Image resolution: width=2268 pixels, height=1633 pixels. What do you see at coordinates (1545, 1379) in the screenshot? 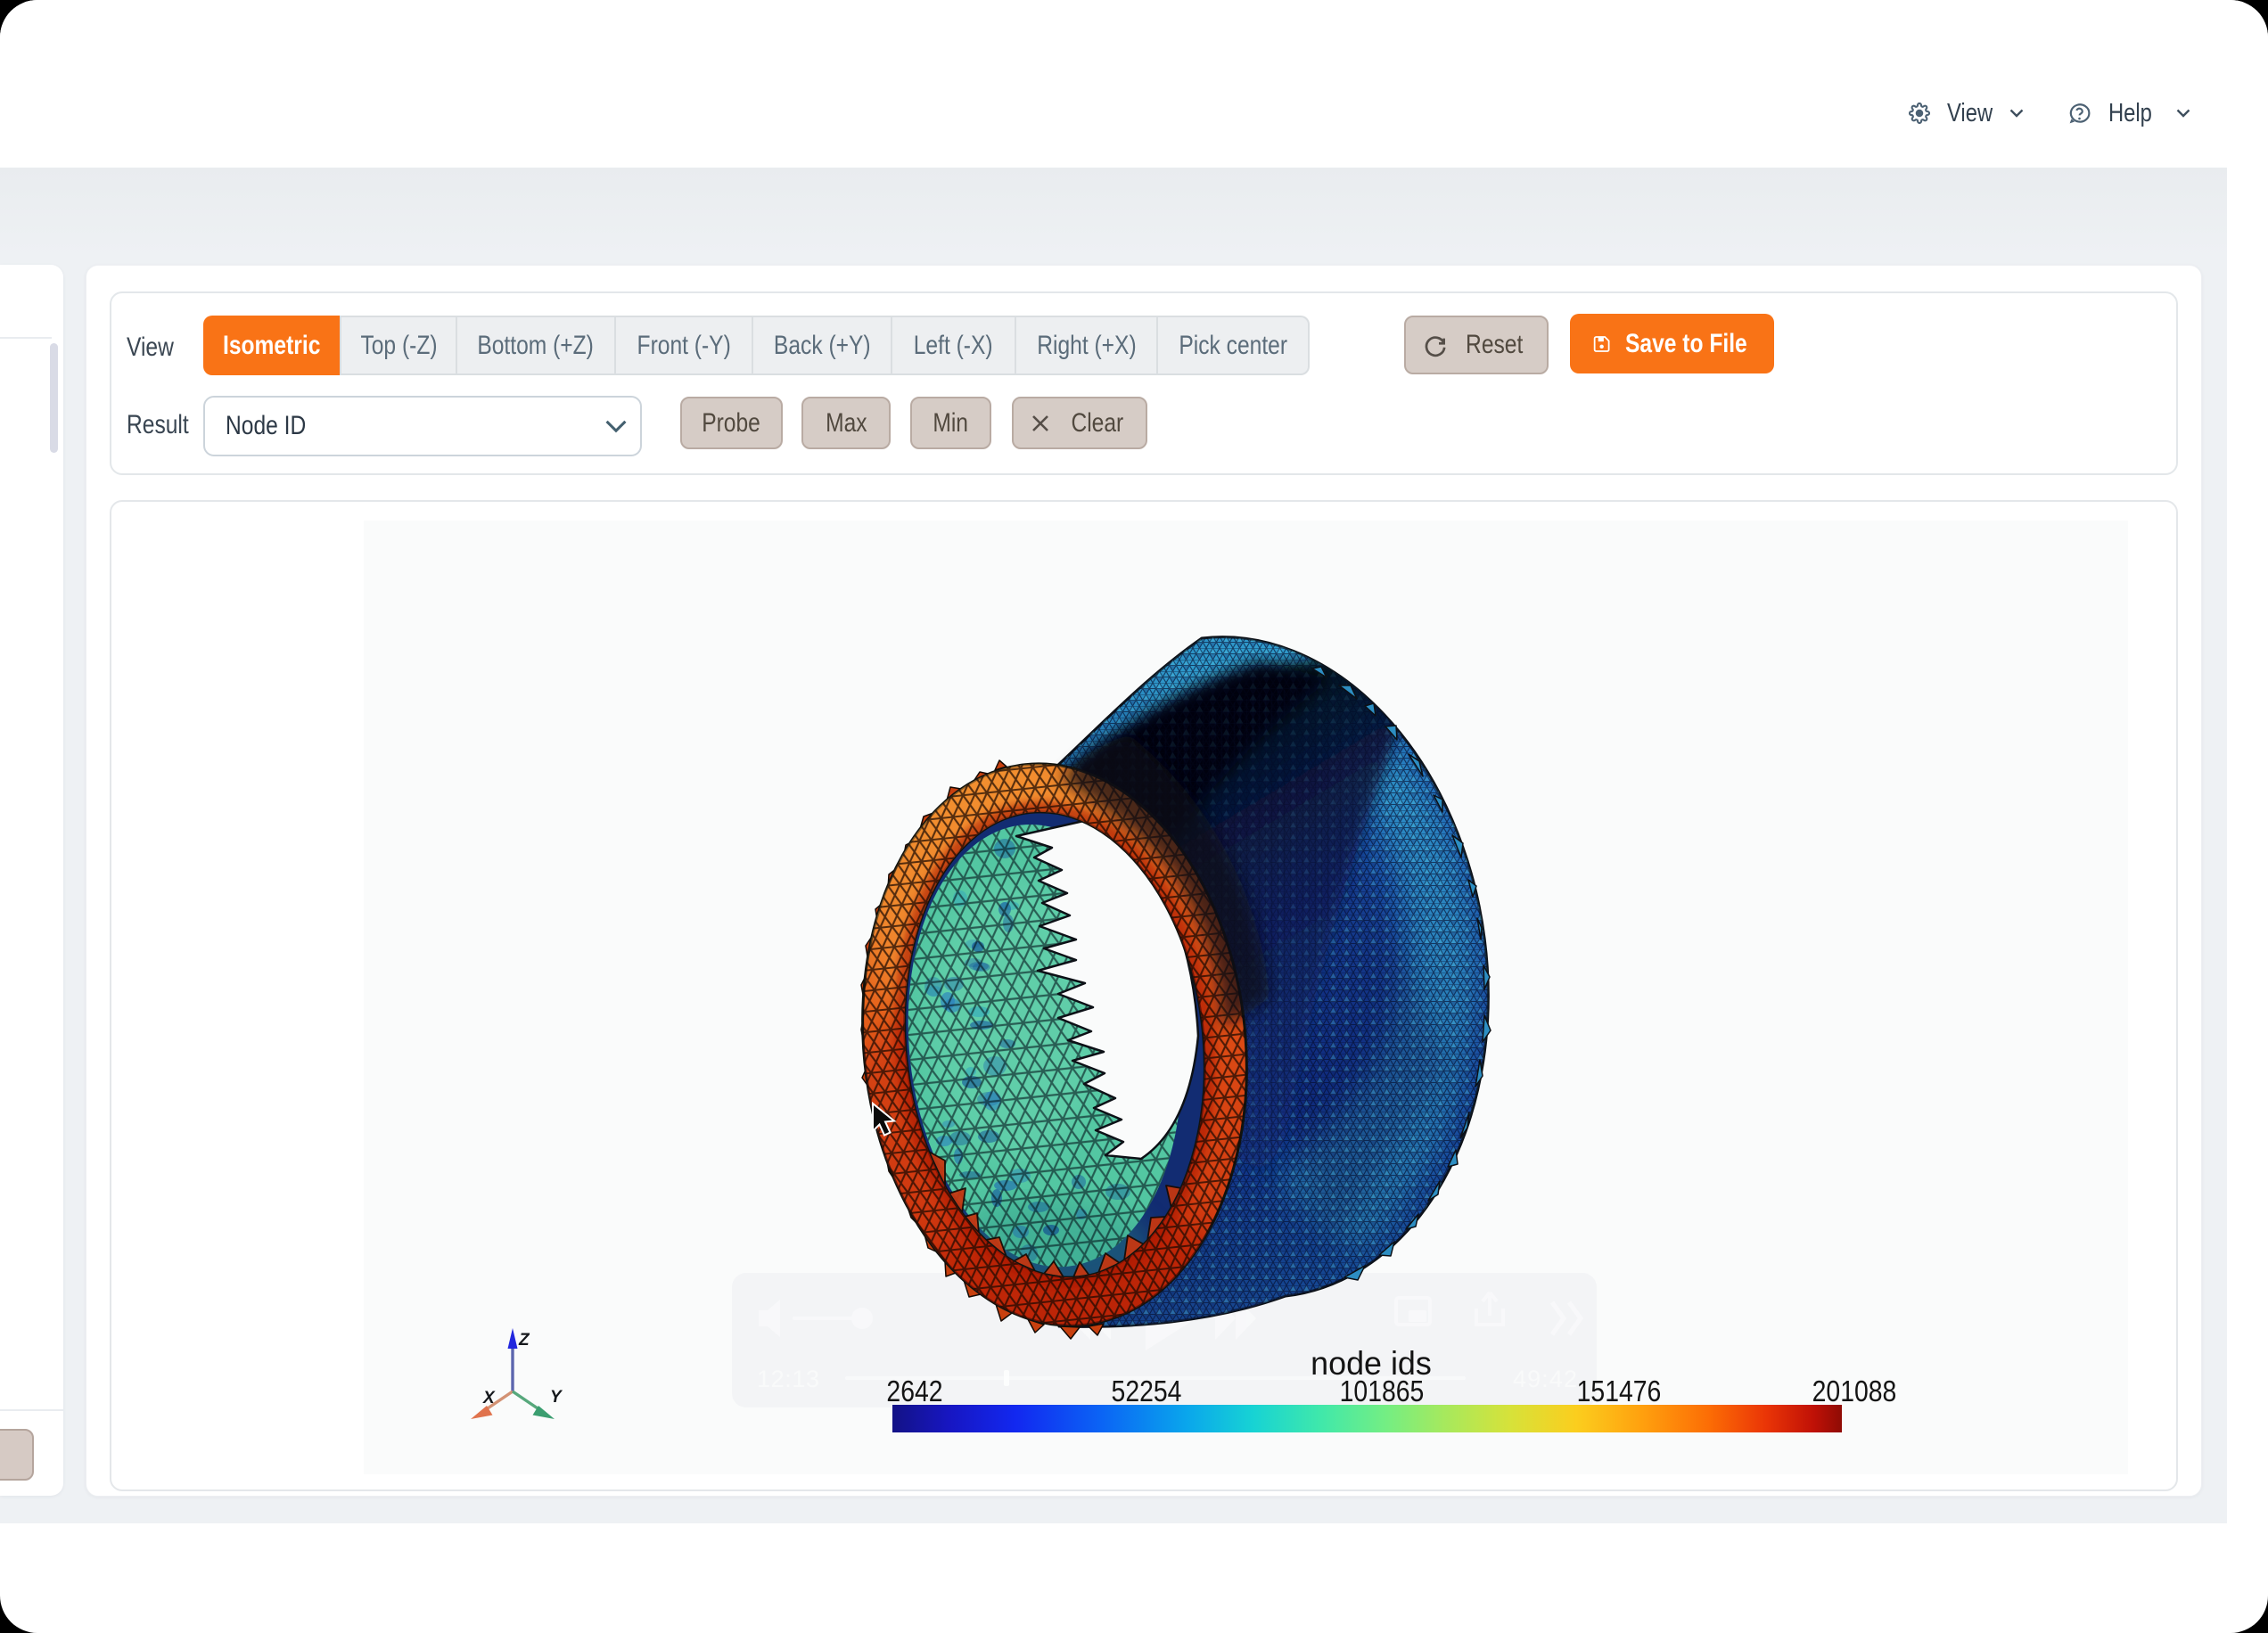
I see `svg-text: 49:42` at bounding box center [1545, 1379].